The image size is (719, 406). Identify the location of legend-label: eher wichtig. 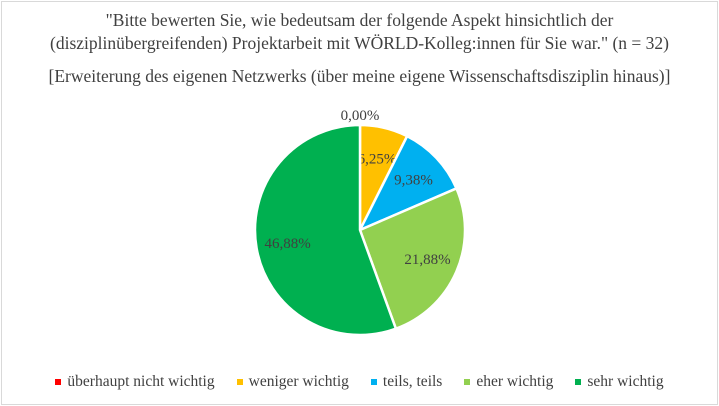
(515, 381).